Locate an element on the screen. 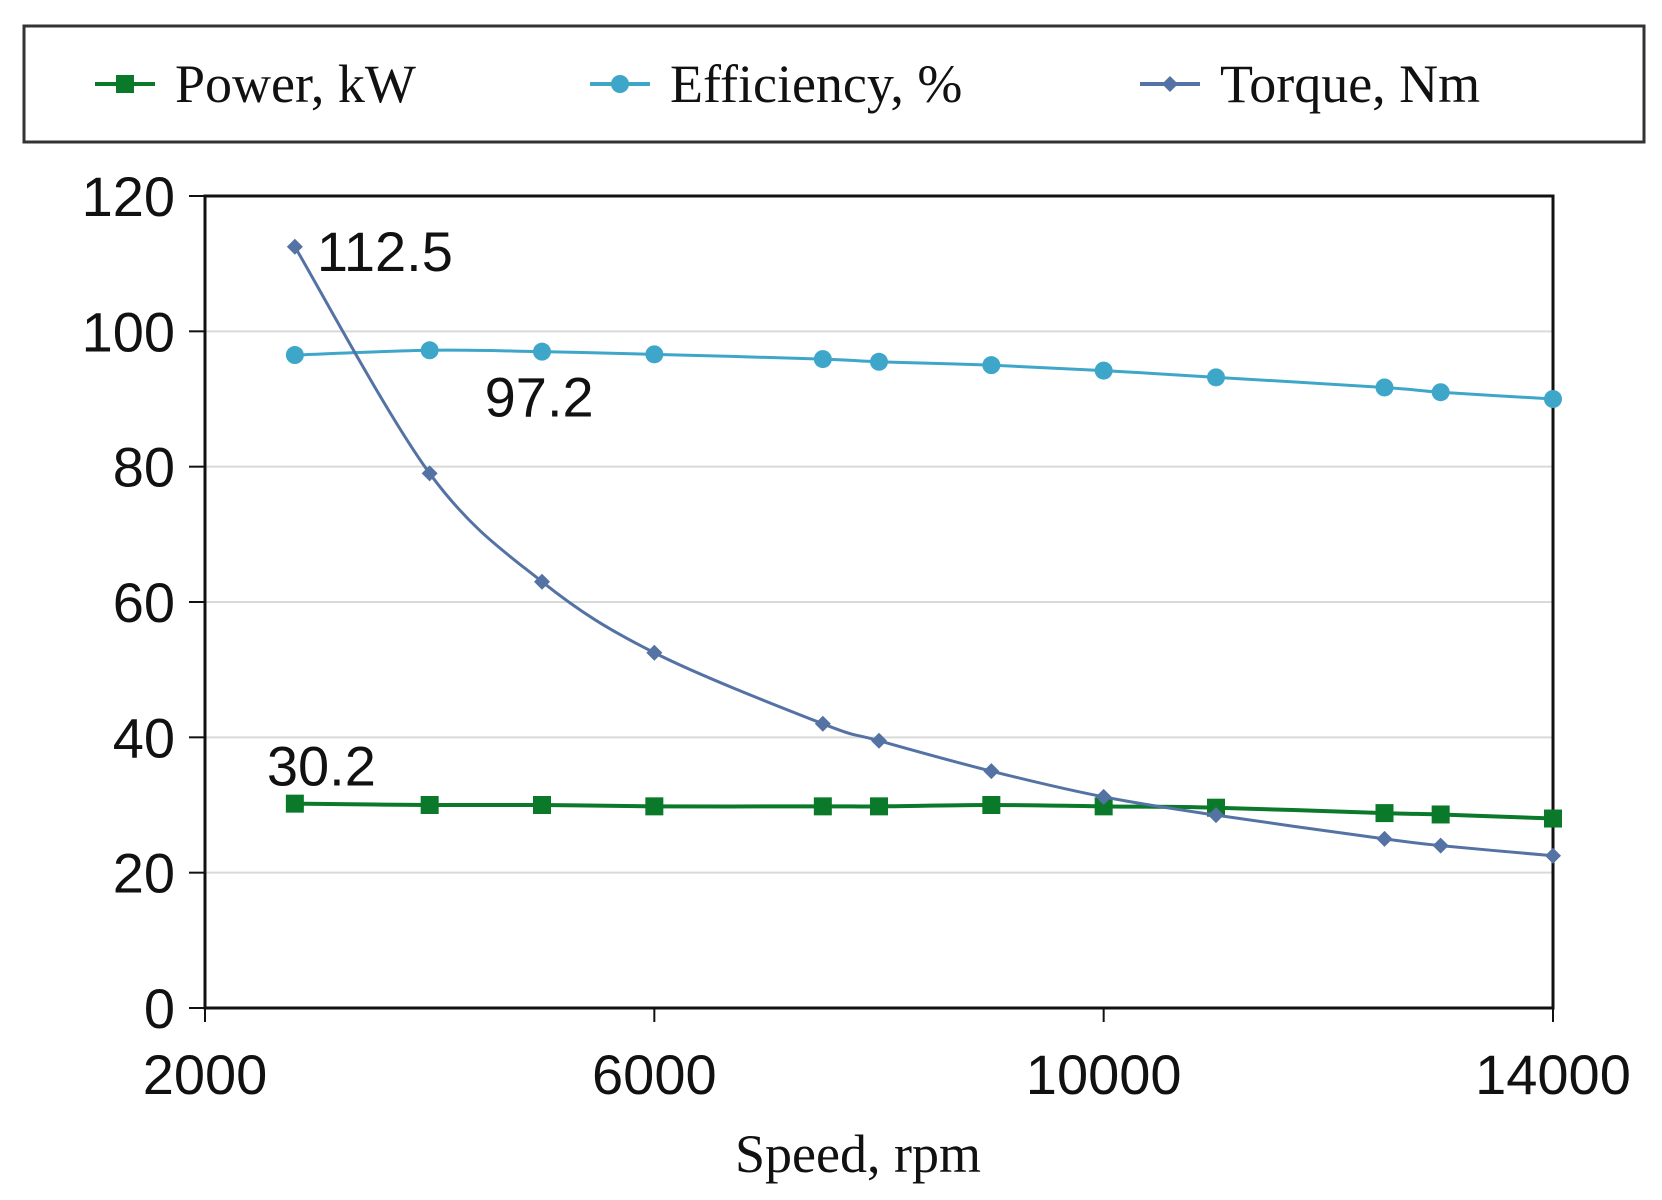 This screenshot has width=1662, height=1200. y-tick-label: 120 is located at coordinates (128, 196).